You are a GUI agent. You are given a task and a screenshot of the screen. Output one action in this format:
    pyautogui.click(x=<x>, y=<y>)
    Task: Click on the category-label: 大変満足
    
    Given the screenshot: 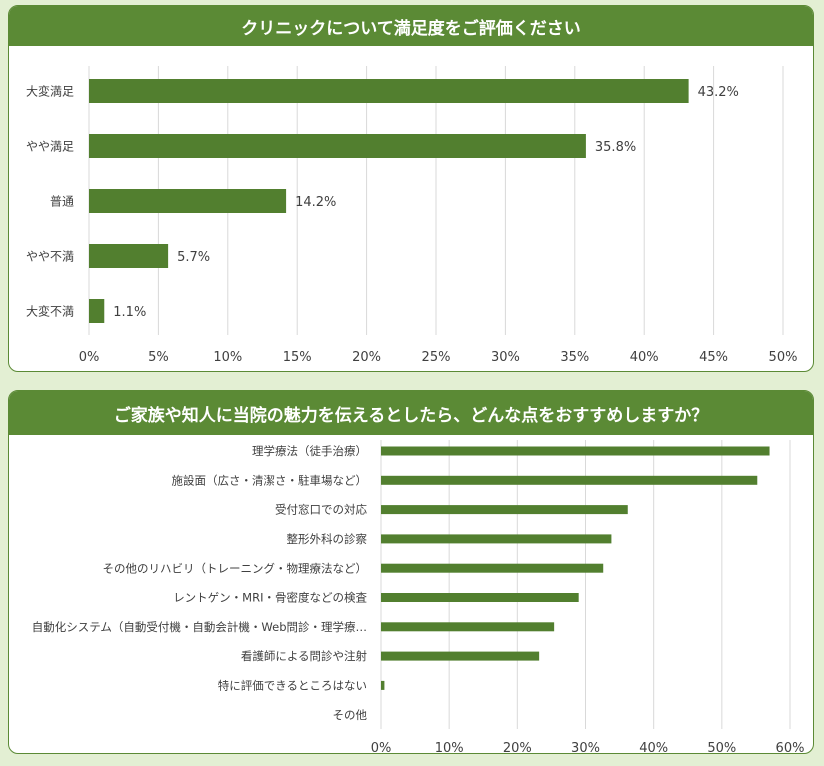 What is the action you would take?
    pyautogui.click(x=50, y=90)
    